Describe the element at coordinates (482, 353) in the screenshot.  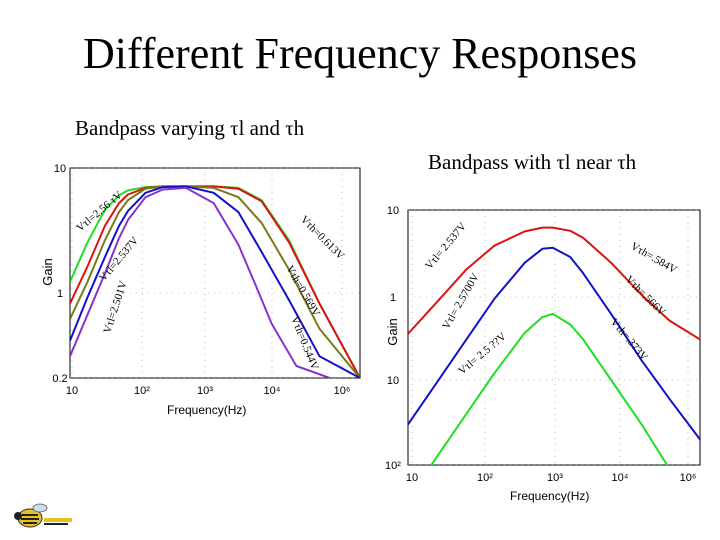
I see `curve-annotation: Vτl= 2.5 ??V` at that location.